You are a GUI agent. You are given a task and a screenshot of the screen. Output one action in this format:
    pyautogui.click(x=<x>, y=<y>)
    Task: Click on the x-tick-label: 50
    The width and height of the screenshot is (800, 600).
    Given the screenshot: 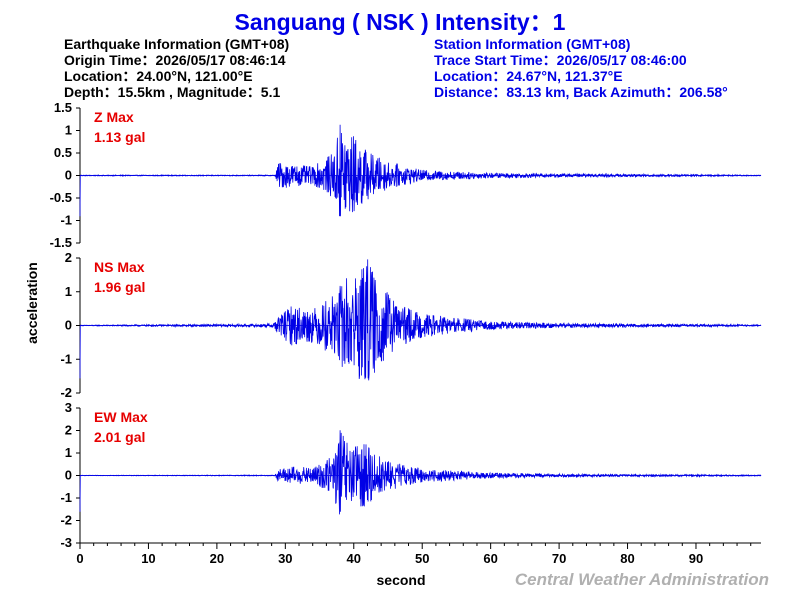 What is the action you would take?
    pyautogui.click(x=422, y=558)
    